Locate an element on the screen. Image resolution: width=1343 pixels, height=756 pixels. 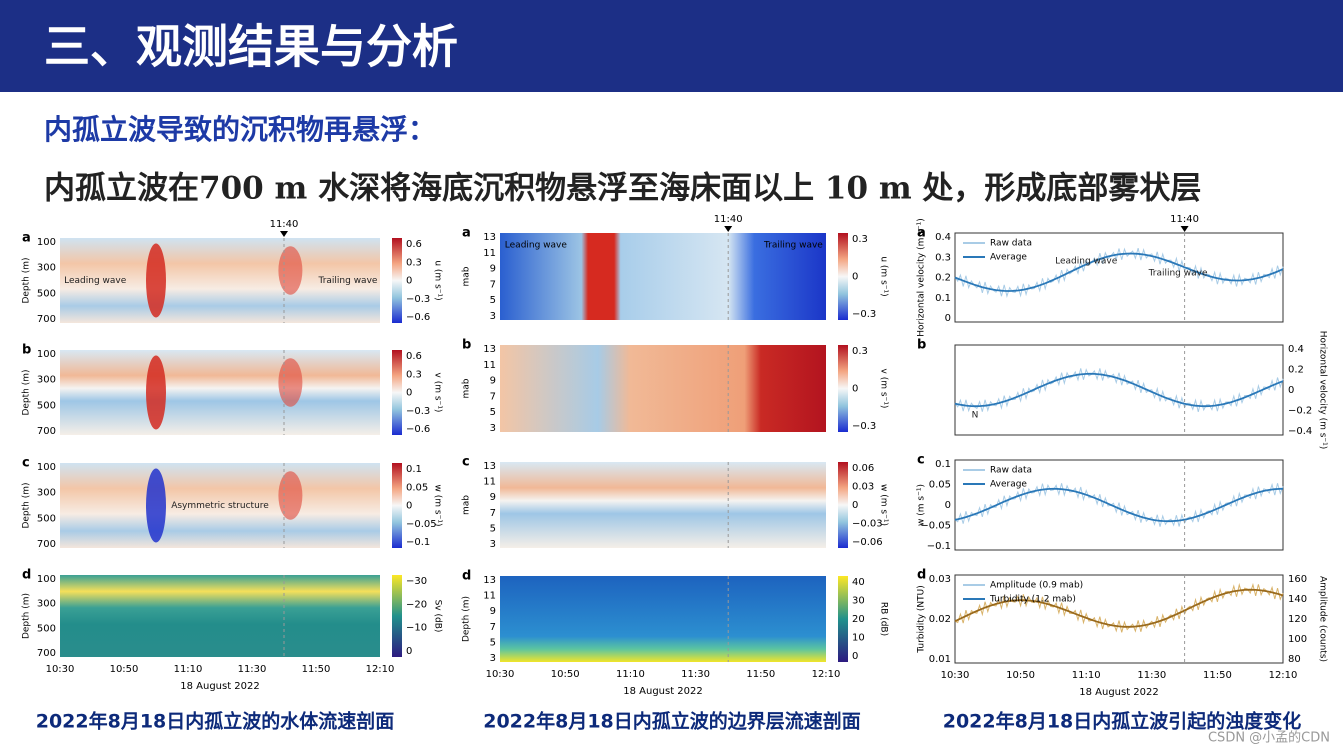
colorbar-tick-label: −0.1 is located at coordinates (418, 542).